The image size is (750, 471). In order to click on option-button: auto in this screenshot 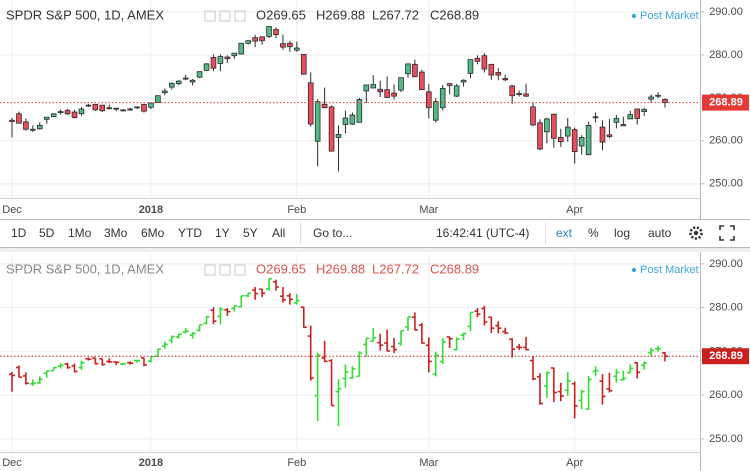, I will do `click(660, 233)`.